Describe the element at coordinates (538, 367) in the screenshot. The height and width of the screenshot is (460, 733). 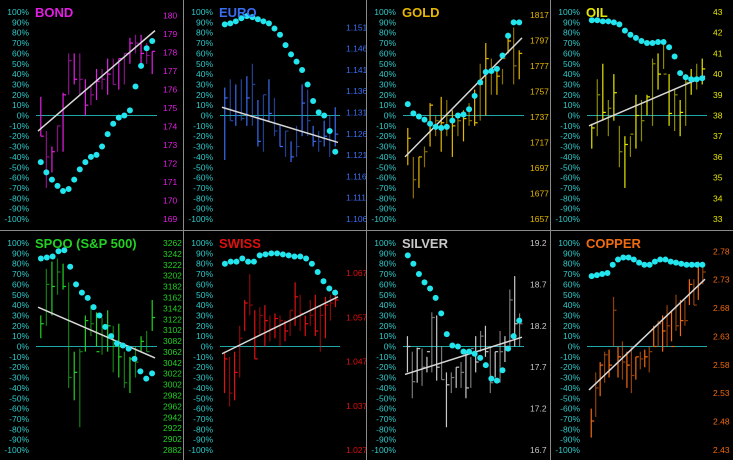
I see `price-tick-label: 17.7` at that location.